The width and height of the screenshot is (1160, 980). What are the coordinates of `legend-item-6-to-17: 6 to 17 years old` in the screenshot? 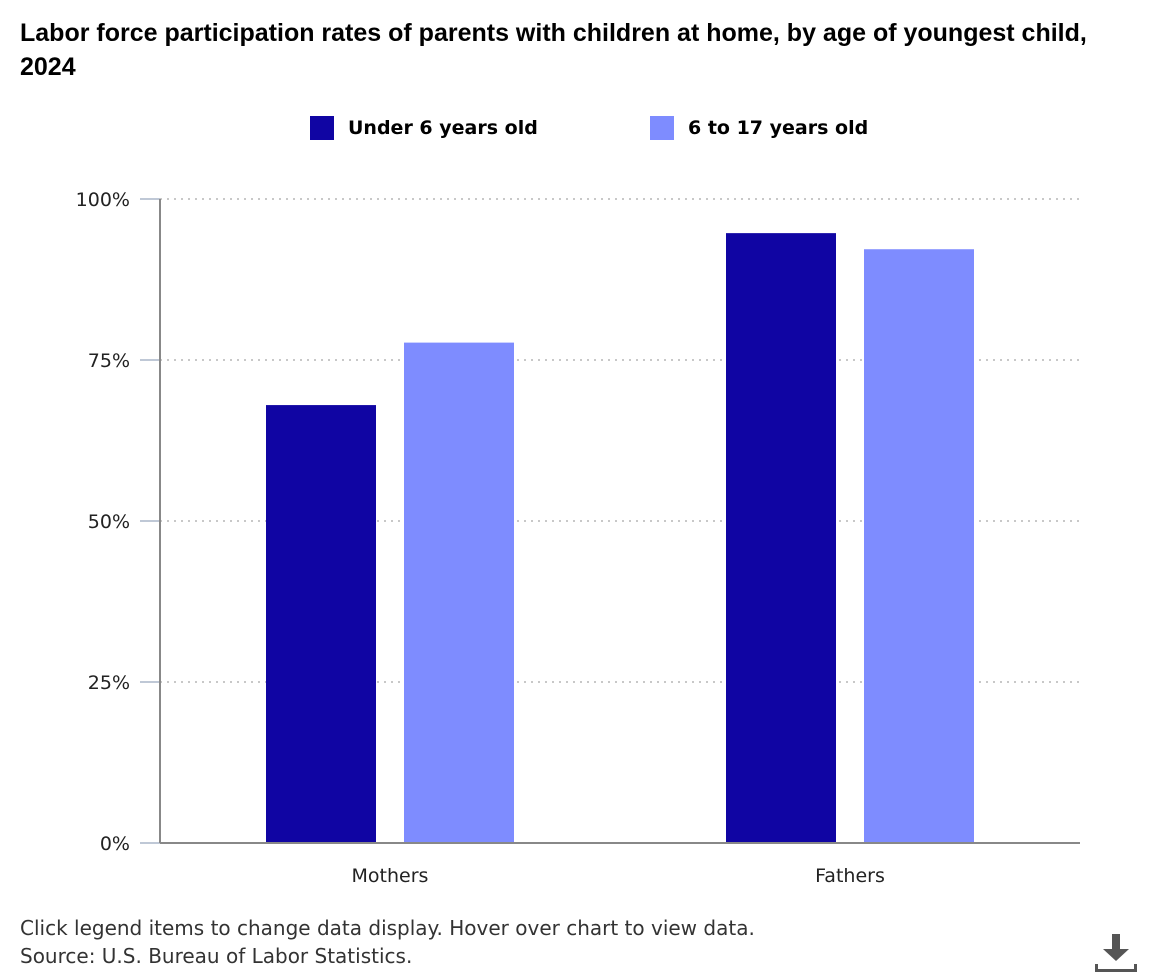 It's located at (759, 128).